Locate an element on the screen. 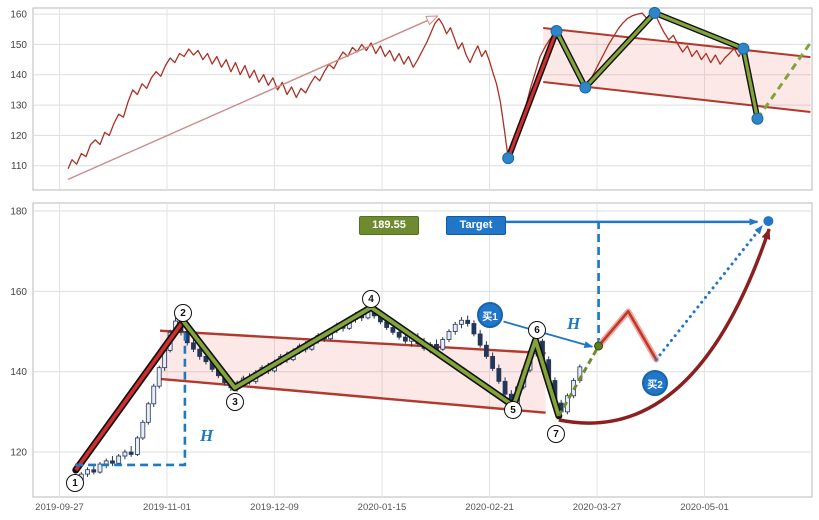 The width and height of the screenshot is (819, 520). svg-text: 2020-02-21 is located at coordinates (489, 507).